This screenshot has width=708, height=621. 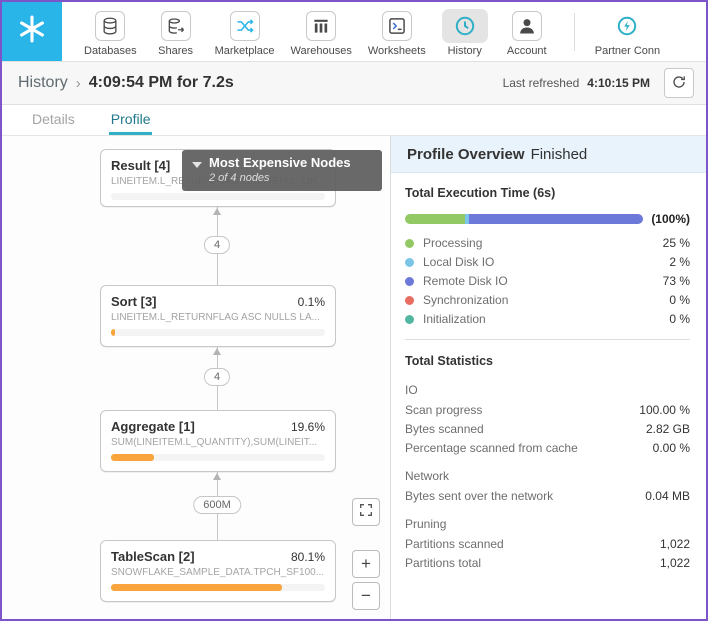 I want to click on nav-item-label: Shares, so click(x=176, y=50).